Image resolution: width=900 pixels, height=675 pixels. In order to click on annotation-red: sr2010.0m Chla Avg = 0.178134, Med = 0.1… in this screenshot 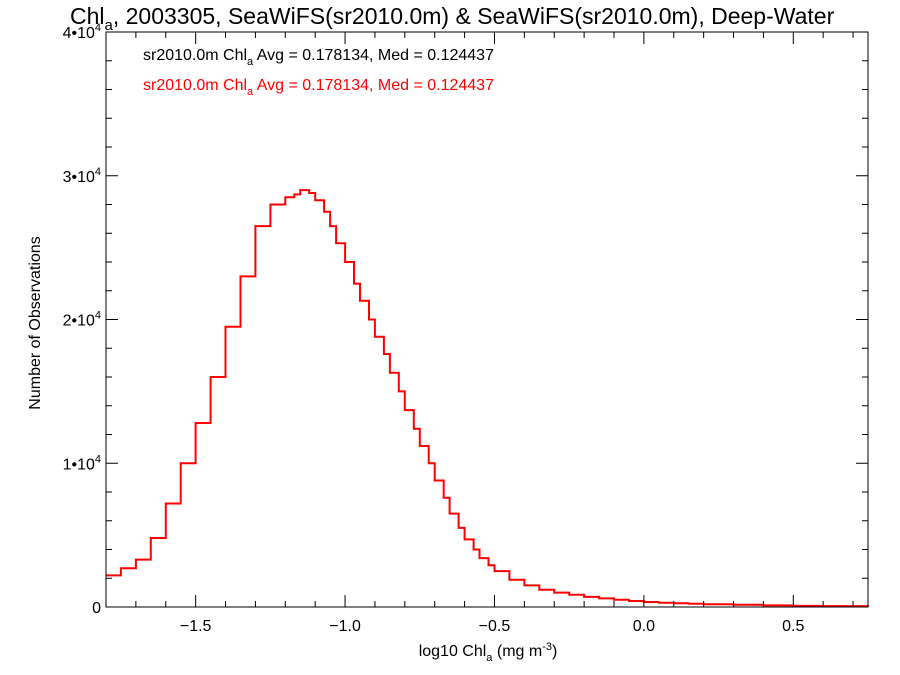, I will do `click(318, 87)`.